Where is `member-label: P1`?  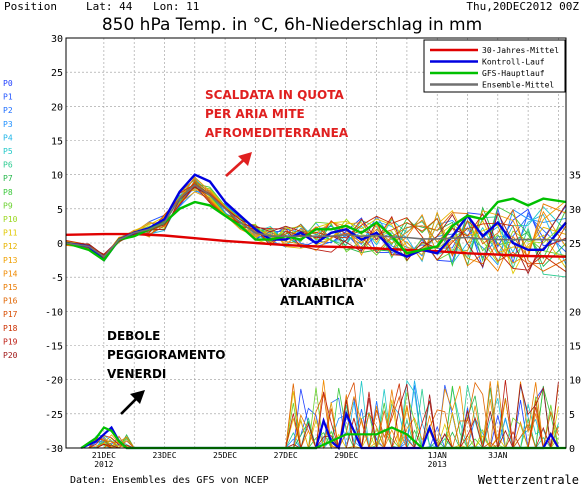 member-label: P1 is located at coordinates (8, 97).